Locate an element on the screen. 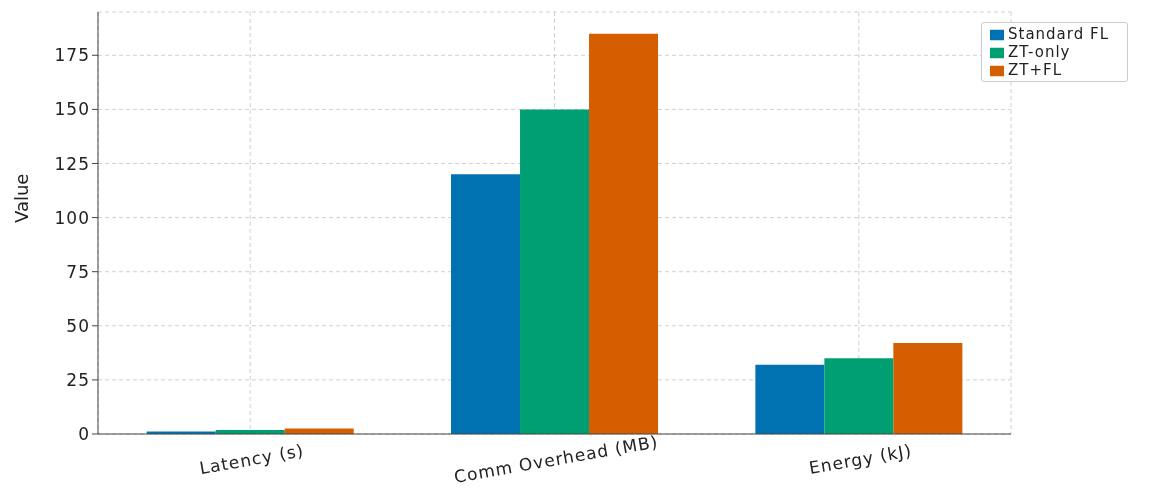  x-tick-label: Latency (s) is located at coordinates (251, 459).